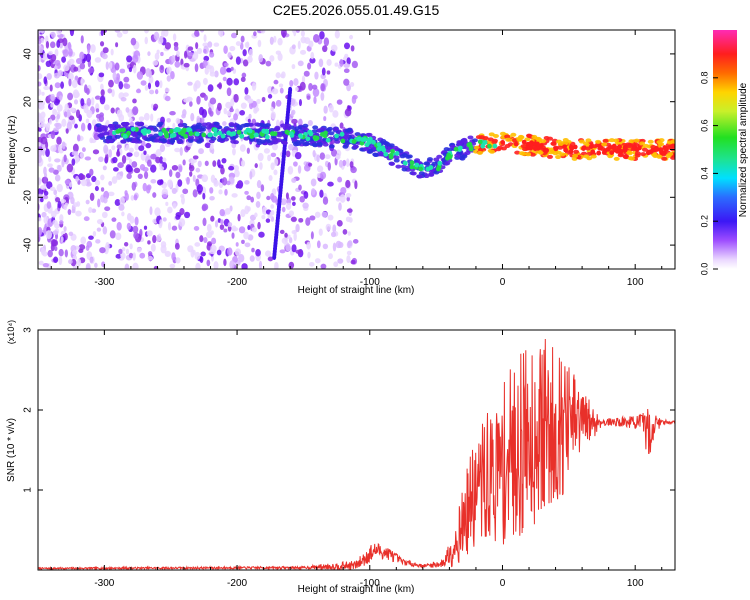 This screenshot has height=600, width=750. Describe the element at coordinates (370, 583) in the screenshot. I see `x-tick-label: -100` at that location.